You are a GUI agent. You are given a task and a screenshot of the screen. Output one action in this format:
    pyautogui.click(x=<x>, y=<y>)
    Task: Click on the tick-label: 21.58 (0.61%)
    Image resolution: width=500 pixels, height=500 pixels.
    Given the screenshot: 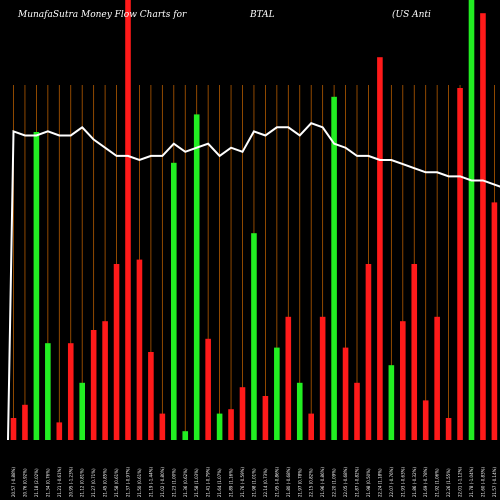 What is the action you would take?
    pyautogui.click(x=116, y=482)
    